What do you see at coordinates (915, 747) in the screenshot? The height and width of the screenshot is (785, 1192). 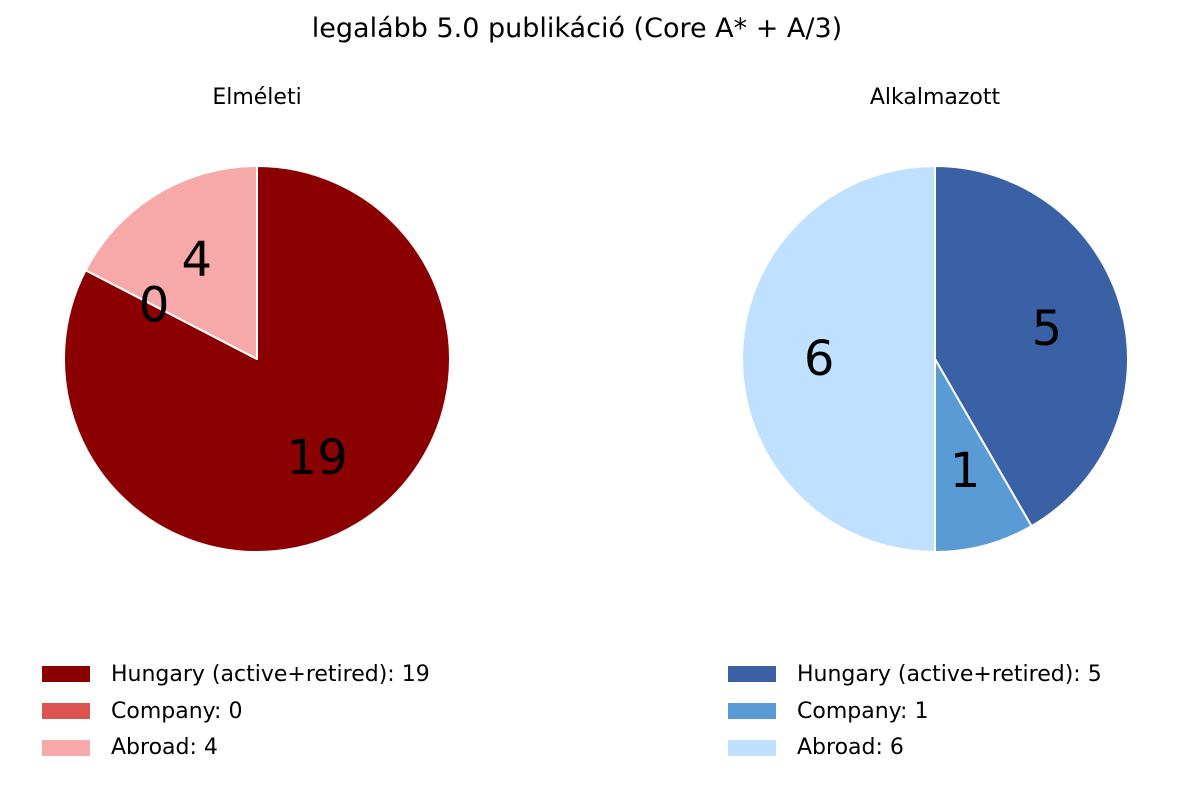 I see `legend-item-abroad: Abroad: 6` at bounding box center [915, 747].